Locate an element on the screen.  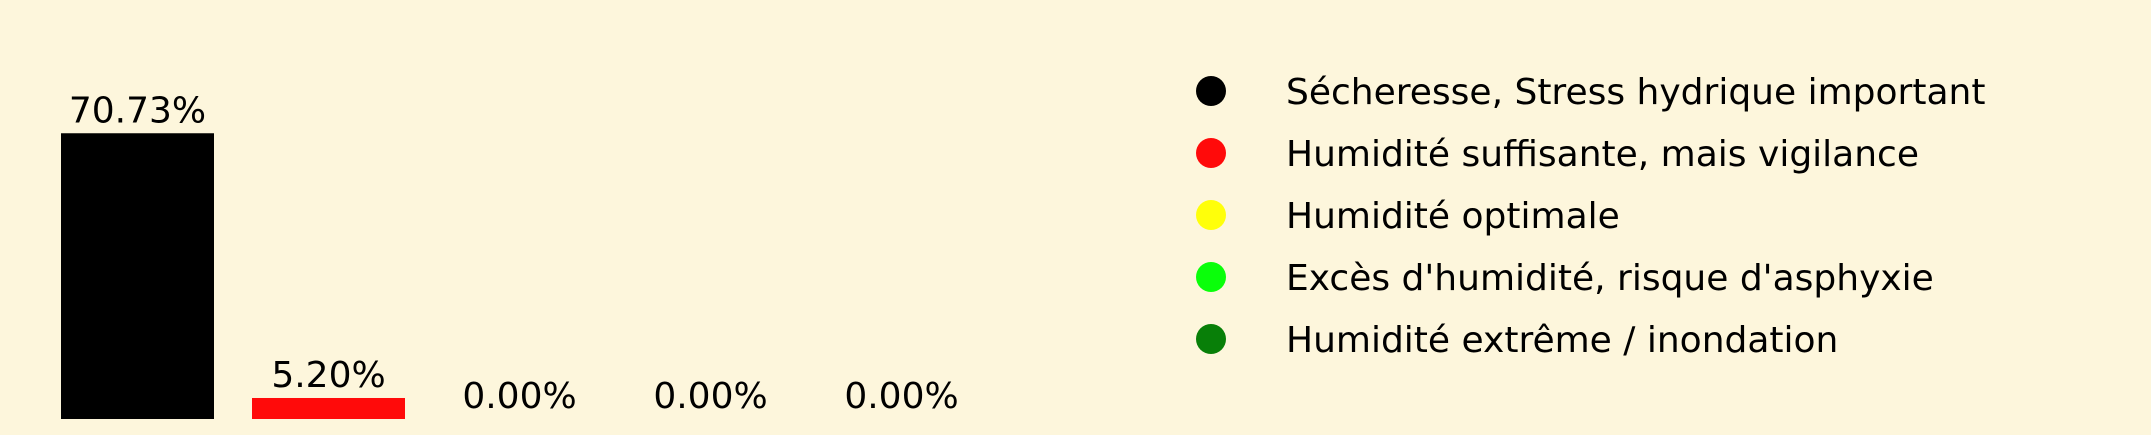
bars-group is located at coordinates (233, 276).